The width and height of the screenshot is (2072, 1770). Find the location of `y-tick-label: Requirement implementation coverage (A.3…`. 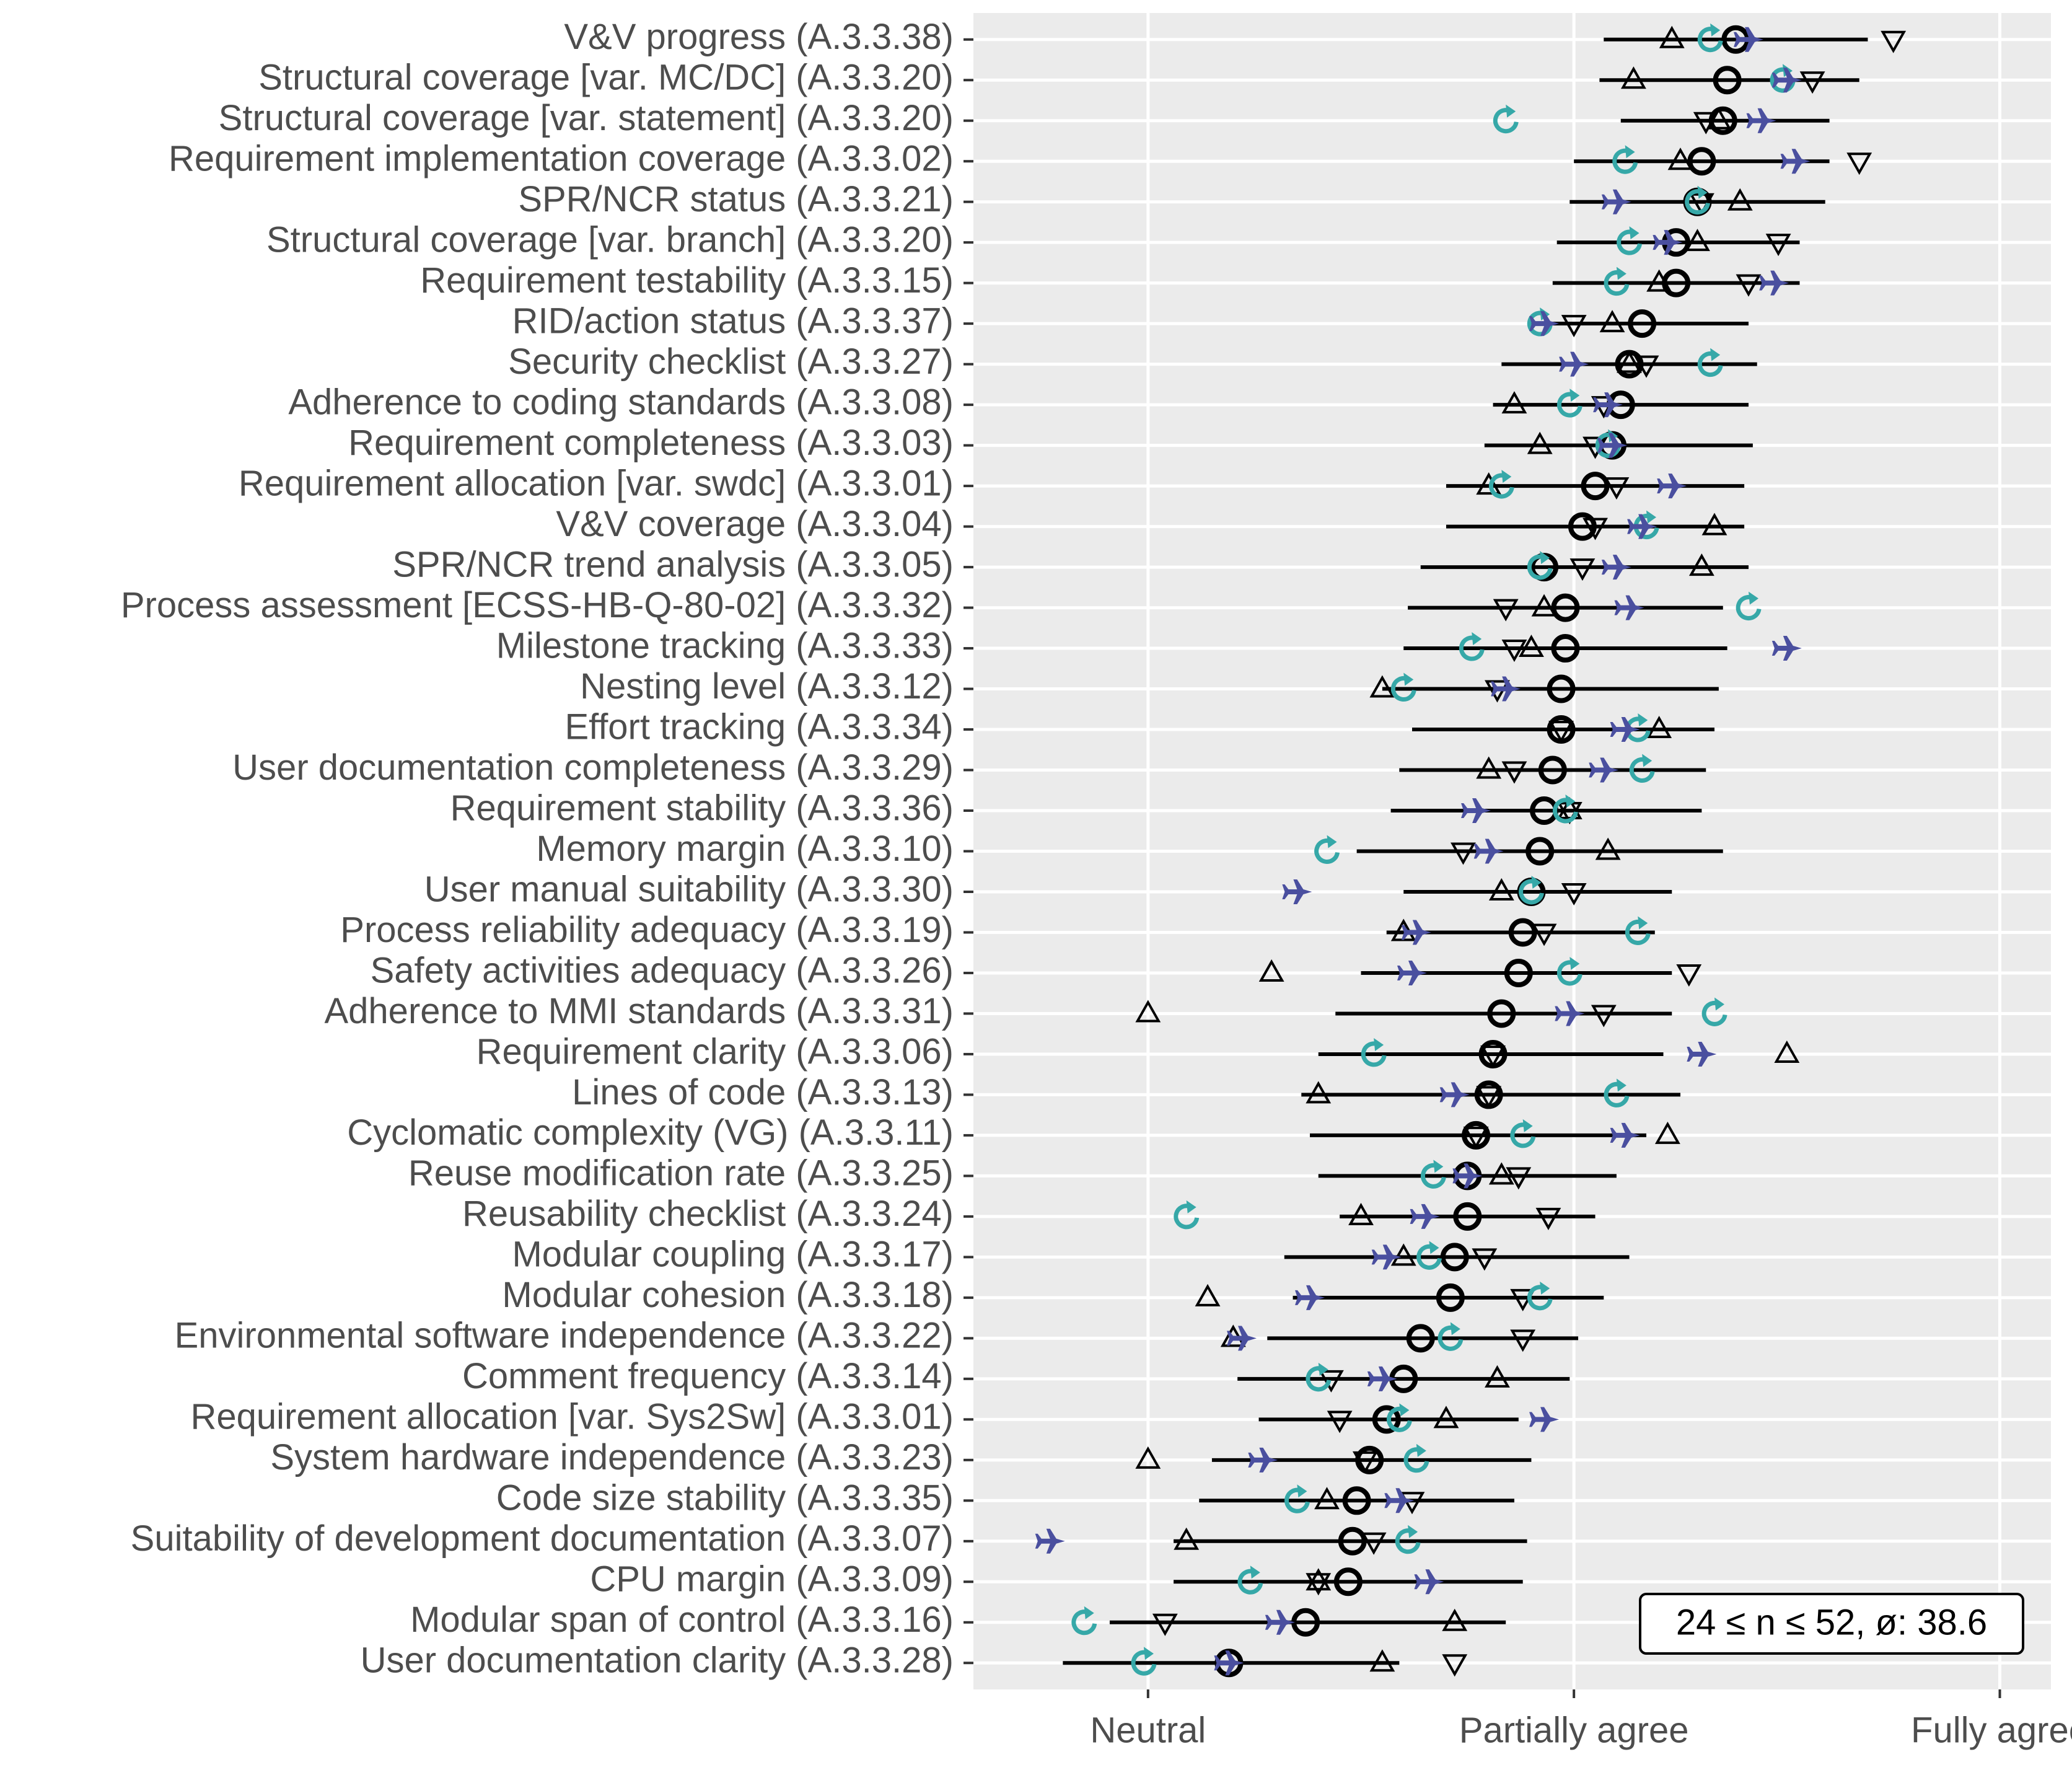

y-tick-label: Requirement implementation coverage (A.3… is located at coordinates (561, 159).